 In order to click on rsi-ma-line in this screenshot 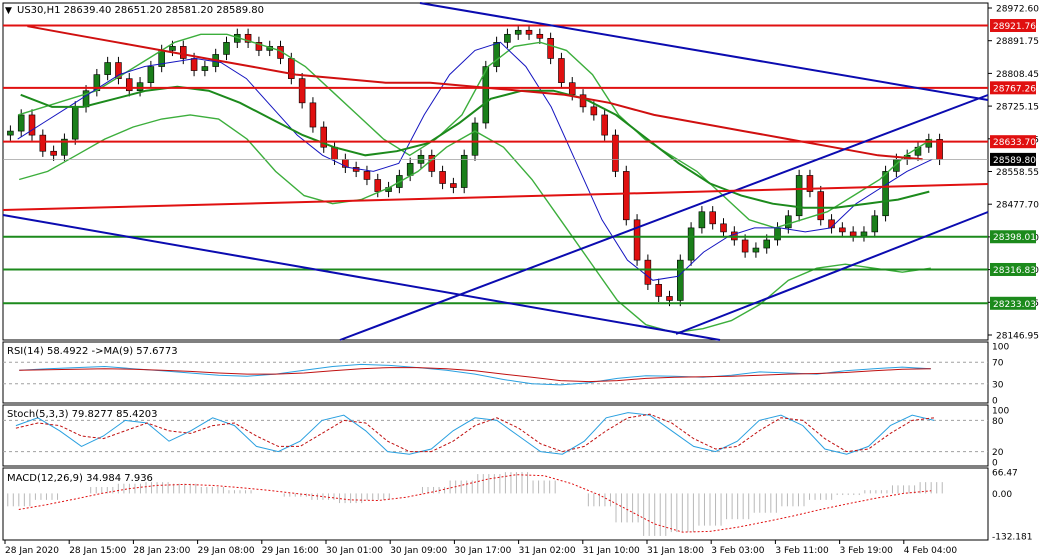, I will do `click(475, 375)`.